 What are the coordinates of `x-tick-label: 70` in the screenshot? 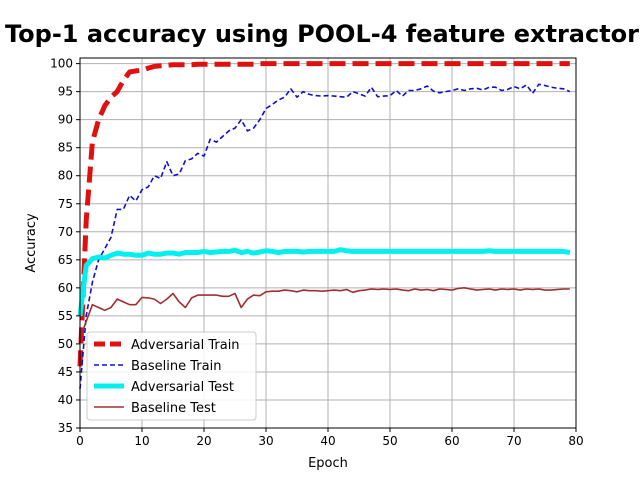 It's located at (513, 441).